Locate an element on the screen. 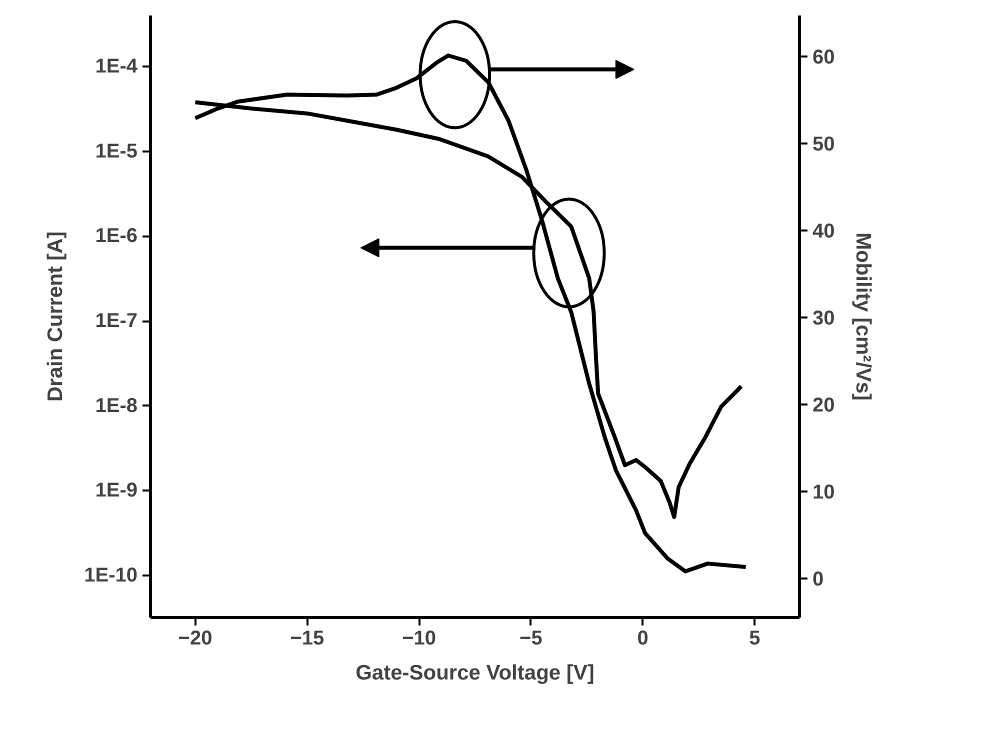 Image resolution: width=996 pixels, height=734 pixels. y2-tick-label: 40 is located at coordinates (823, 231).